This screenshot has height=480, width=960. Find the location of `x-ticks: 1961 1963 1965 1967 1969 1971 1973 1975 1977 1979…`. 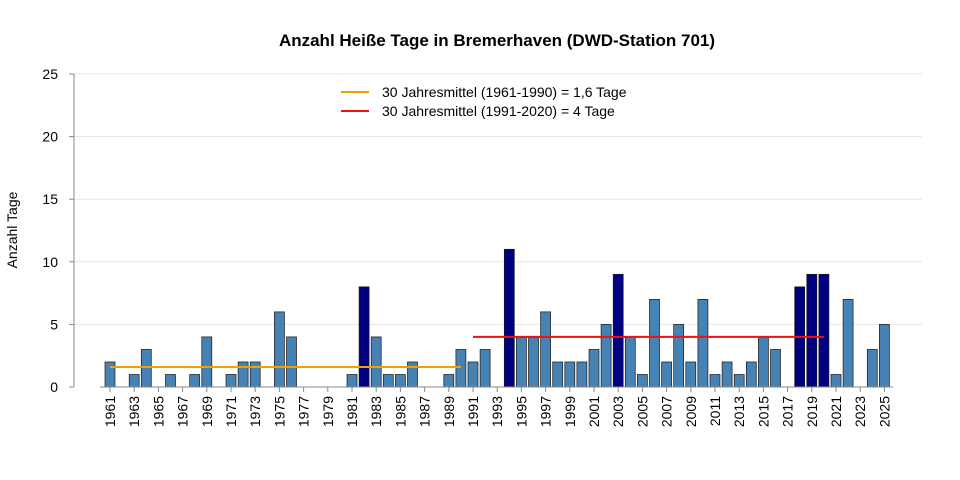

x-ticks: 1961 1963 1965 1967 1969 1971 1973 1975 1977 1979… is located at coordinates (497, 407).